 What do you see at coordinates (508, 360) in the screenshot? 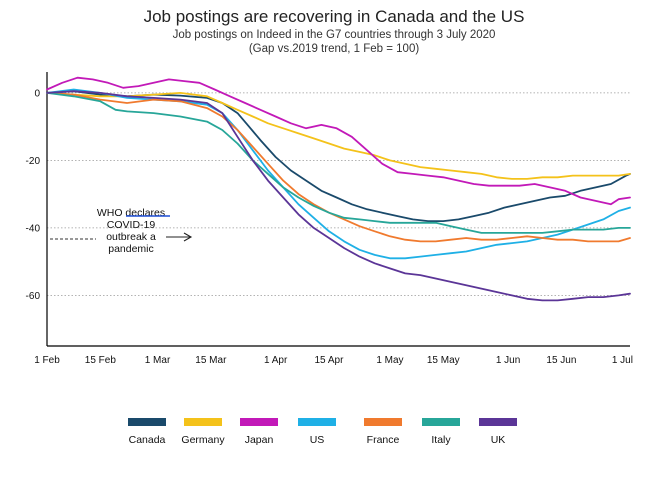
I see `x-tick-label: 1 Jun` at bounding box center [508, 360].